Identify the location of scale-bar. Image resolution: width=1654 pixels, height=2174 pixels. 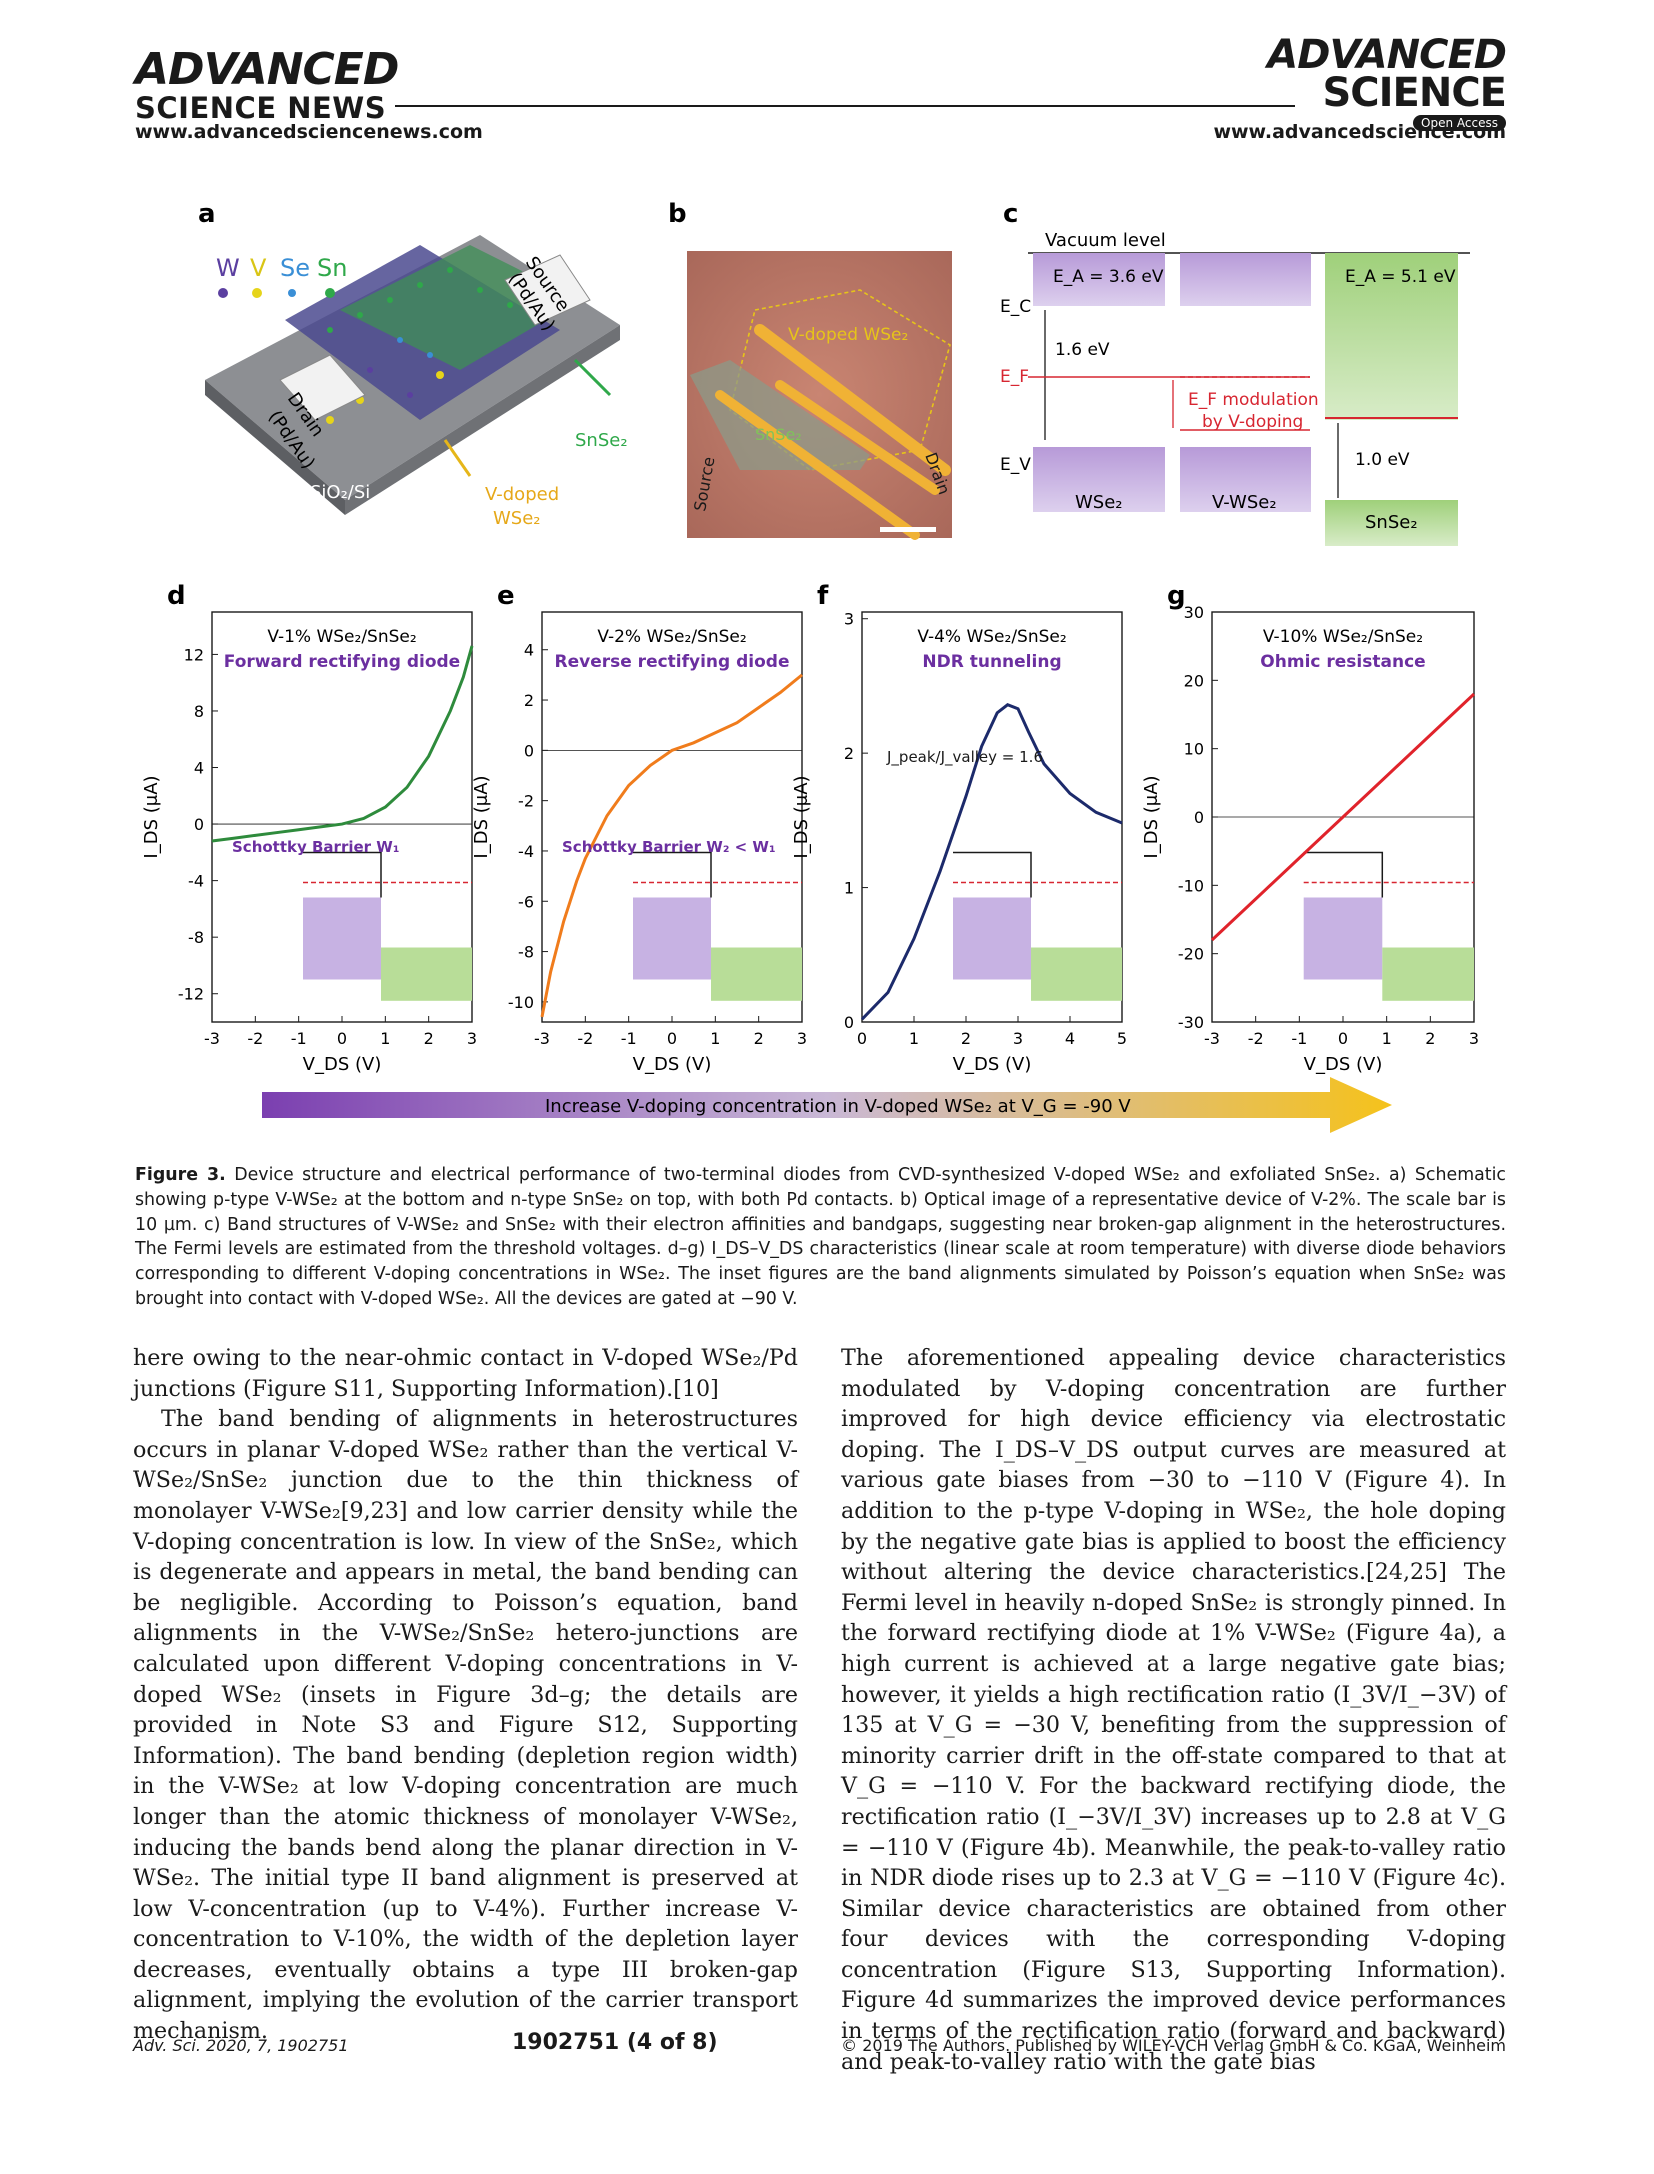
(908, 529).